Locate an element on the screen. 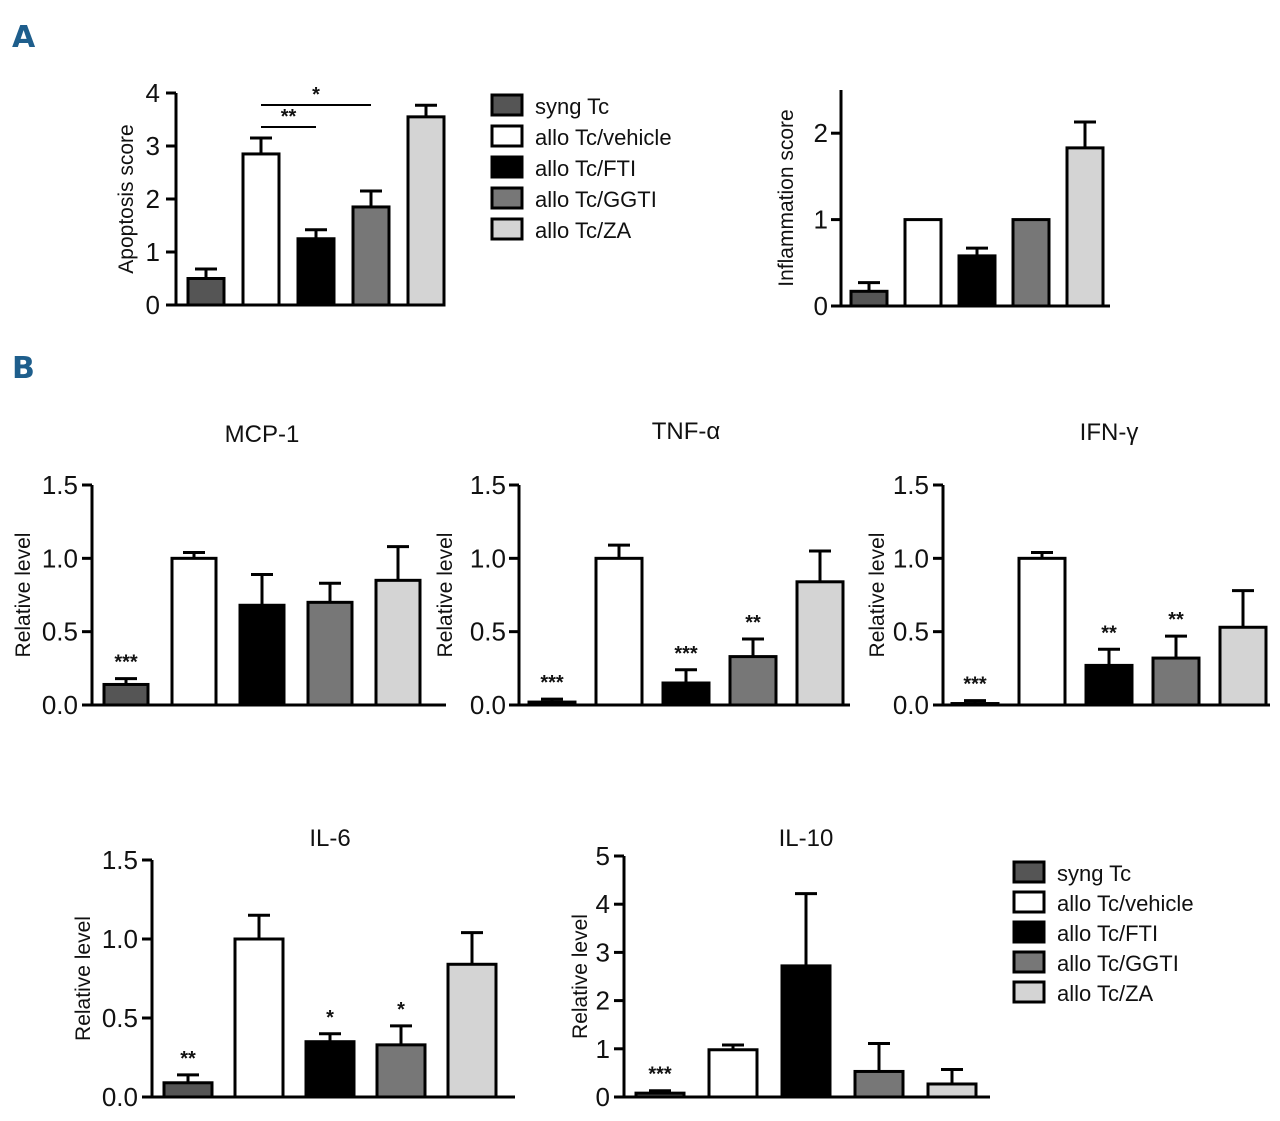 The image size is (1280, 1121). legend-label: allo Tc/GGTI is located at coordinates (596, 199).